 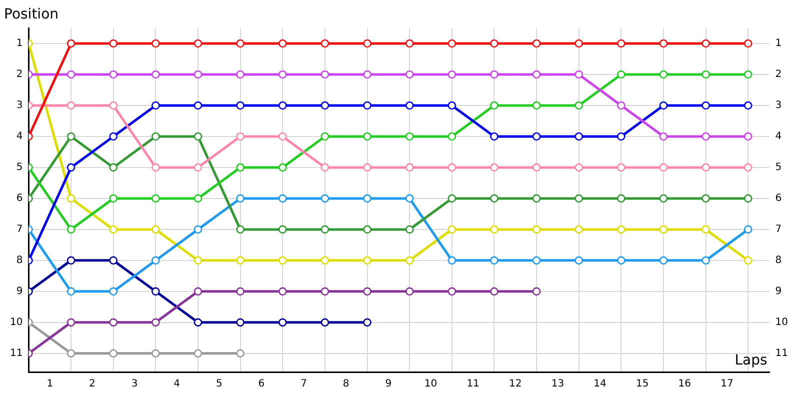 I want to click on y-tick-label: 1, so click(x=19, y=44).